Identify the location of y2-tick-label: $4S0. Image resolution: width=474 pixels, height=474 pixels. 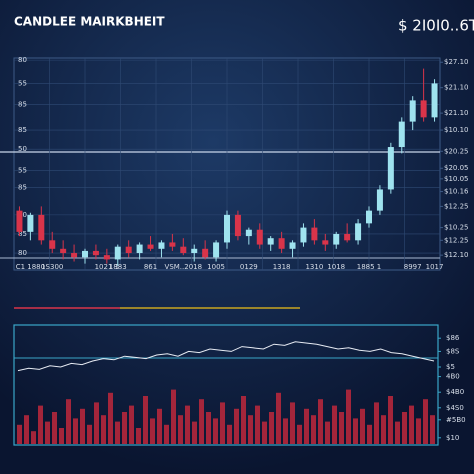
(455, 408).